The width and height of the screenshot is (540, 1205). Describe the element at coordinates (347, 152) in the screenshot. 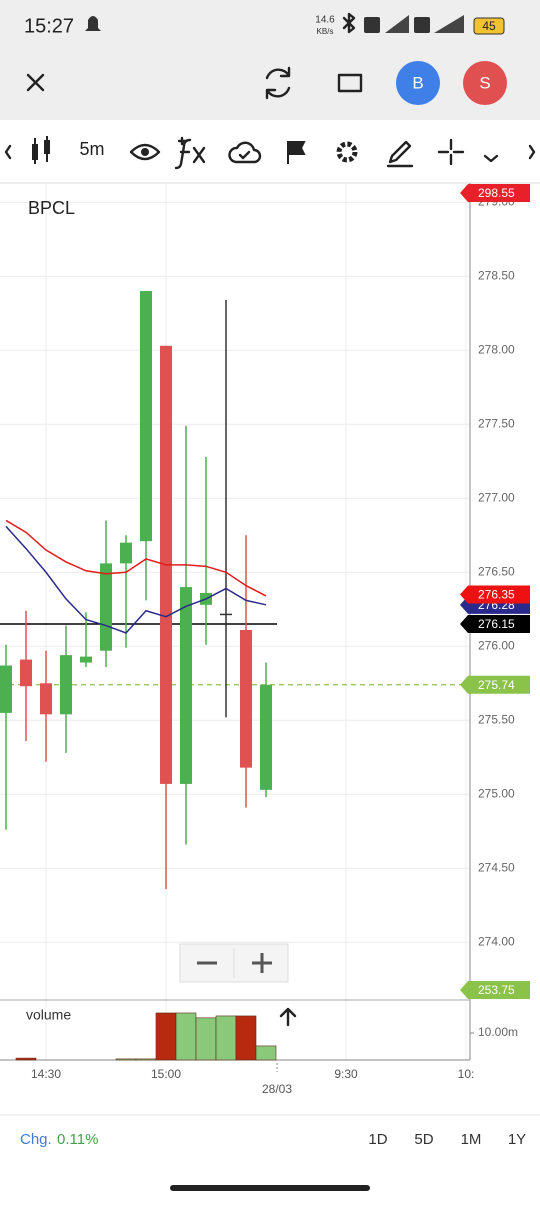

I see `settings-button` at that location.